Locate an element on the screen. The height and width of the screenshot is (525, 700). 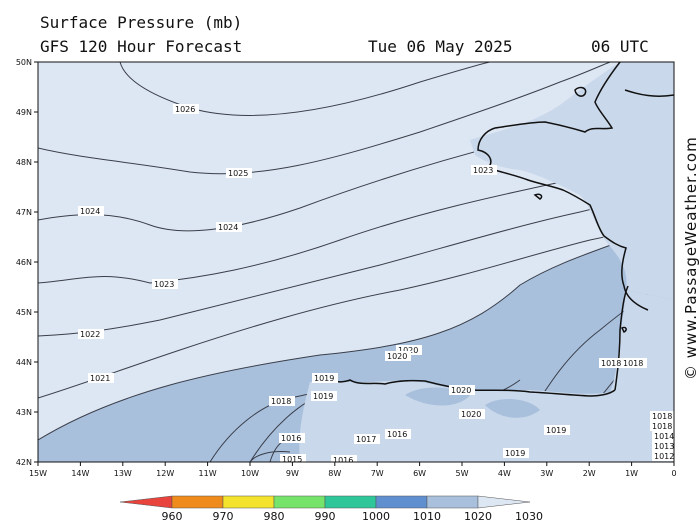
scale-label: 960 is located at coordinates (172, 516).